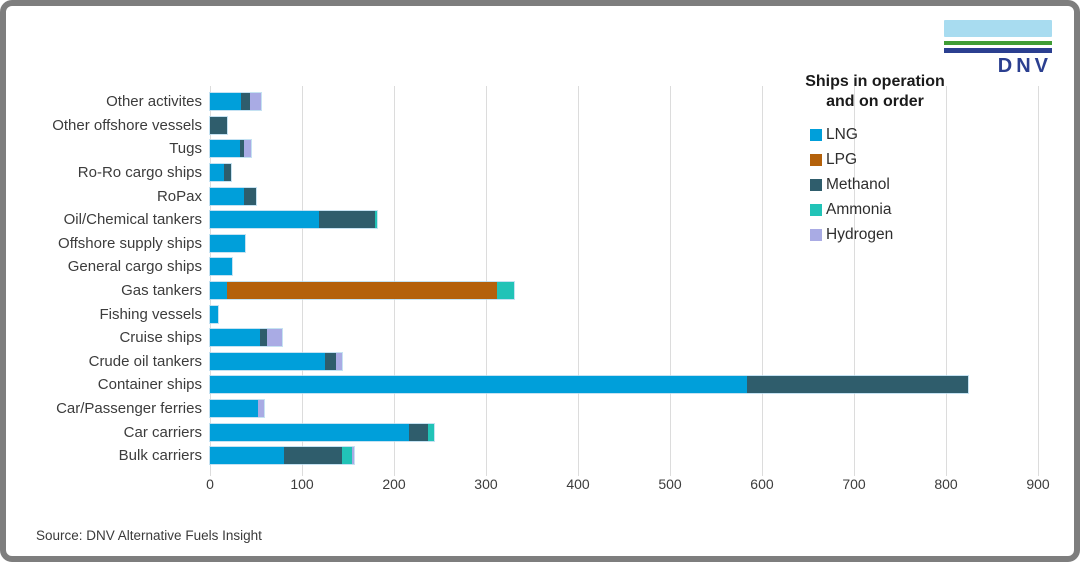 This screenshot has width=1080, height=562. What do you see at coordinates (149, 385) in the screenshot?
I see `category-label: Container ships` at bounding box center [149, 385].